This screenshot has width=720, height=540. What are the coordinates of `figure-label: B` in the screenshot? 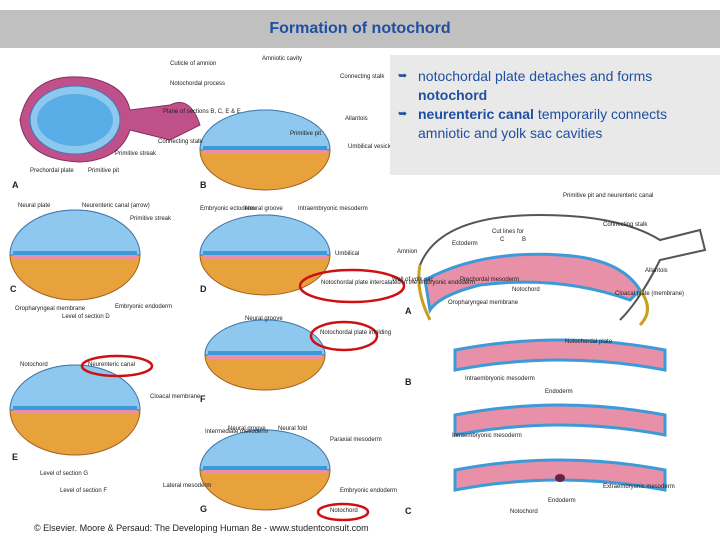 It's located at (524, 240).